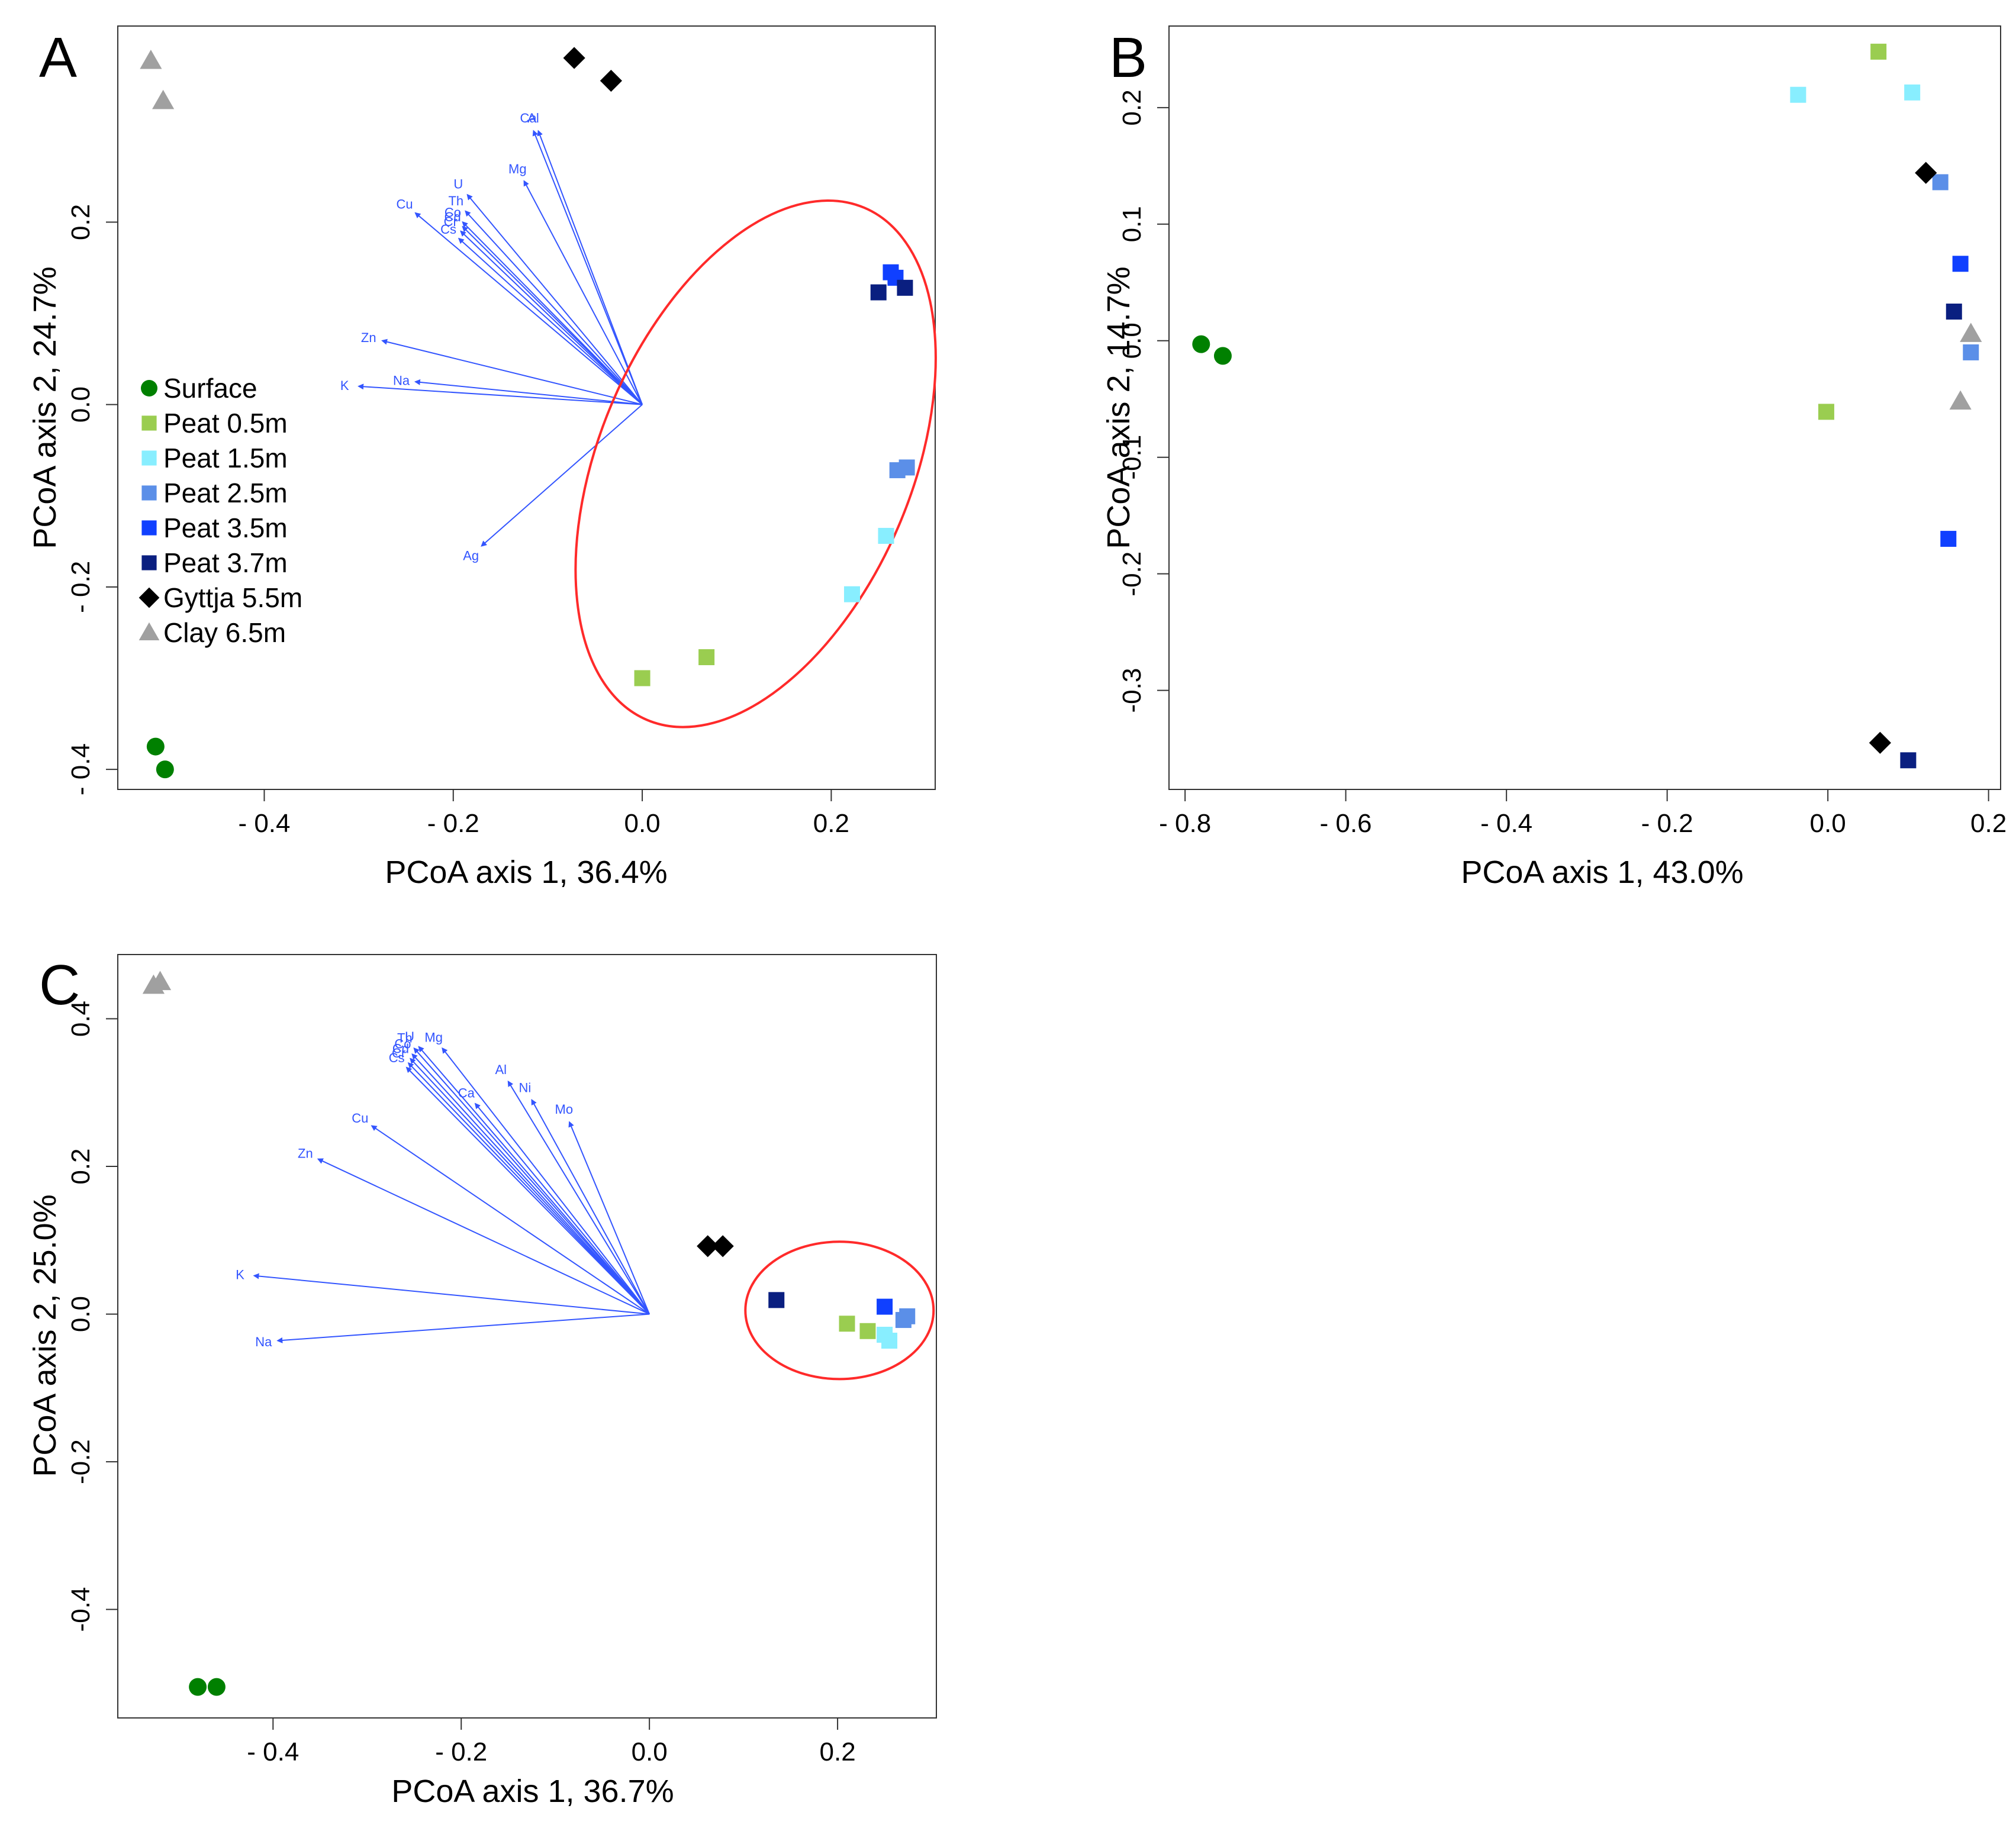 The image size is (2016, 1828). I want to click on legend-marker-peat-3-5m, so click(149, 528).